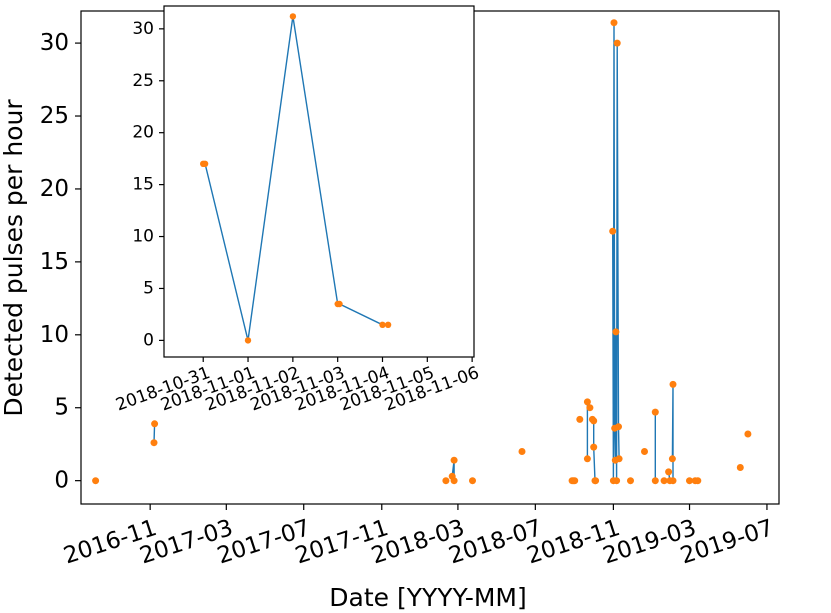  Describe the element at coordinates (143, 29) in the screenshot. I see `inset-y-tick-label: 30` at that location.